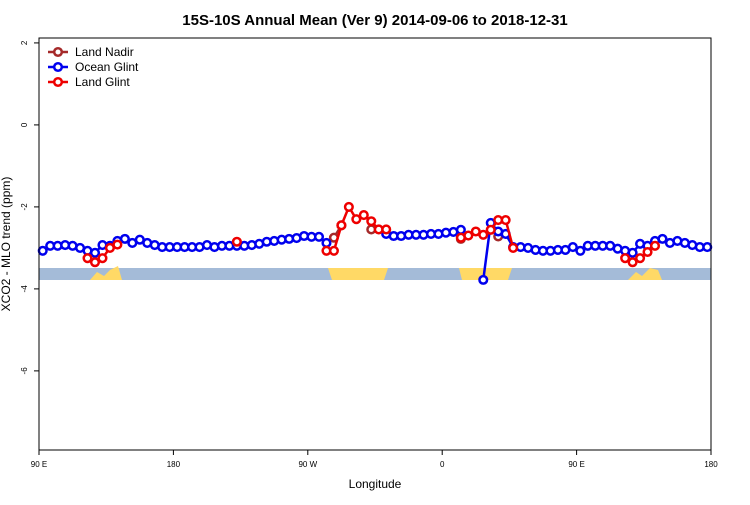 This screenshot has height=505, width=750. I want to click on x-axis-label: Longitude, so click(375, 484).